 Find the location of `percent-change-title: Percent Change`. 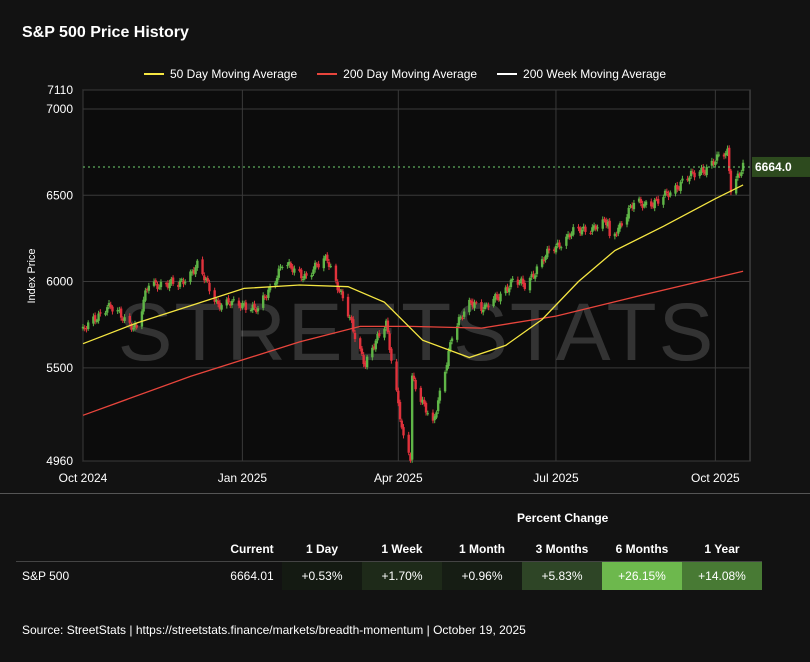

percent-change-title: Percent Change is located at coordinates (563, 518).